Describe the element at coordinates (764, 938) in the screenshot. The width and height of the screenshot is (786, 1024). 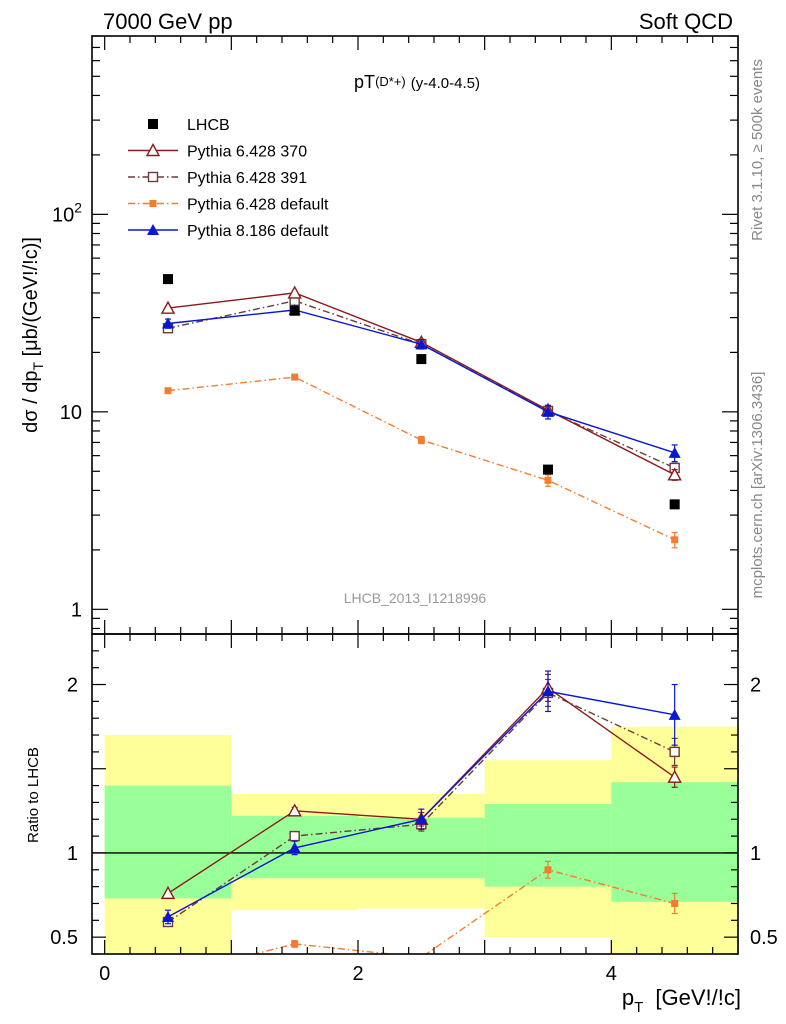
I see `ratio-y-tick-label-right: 0.5` at that location.